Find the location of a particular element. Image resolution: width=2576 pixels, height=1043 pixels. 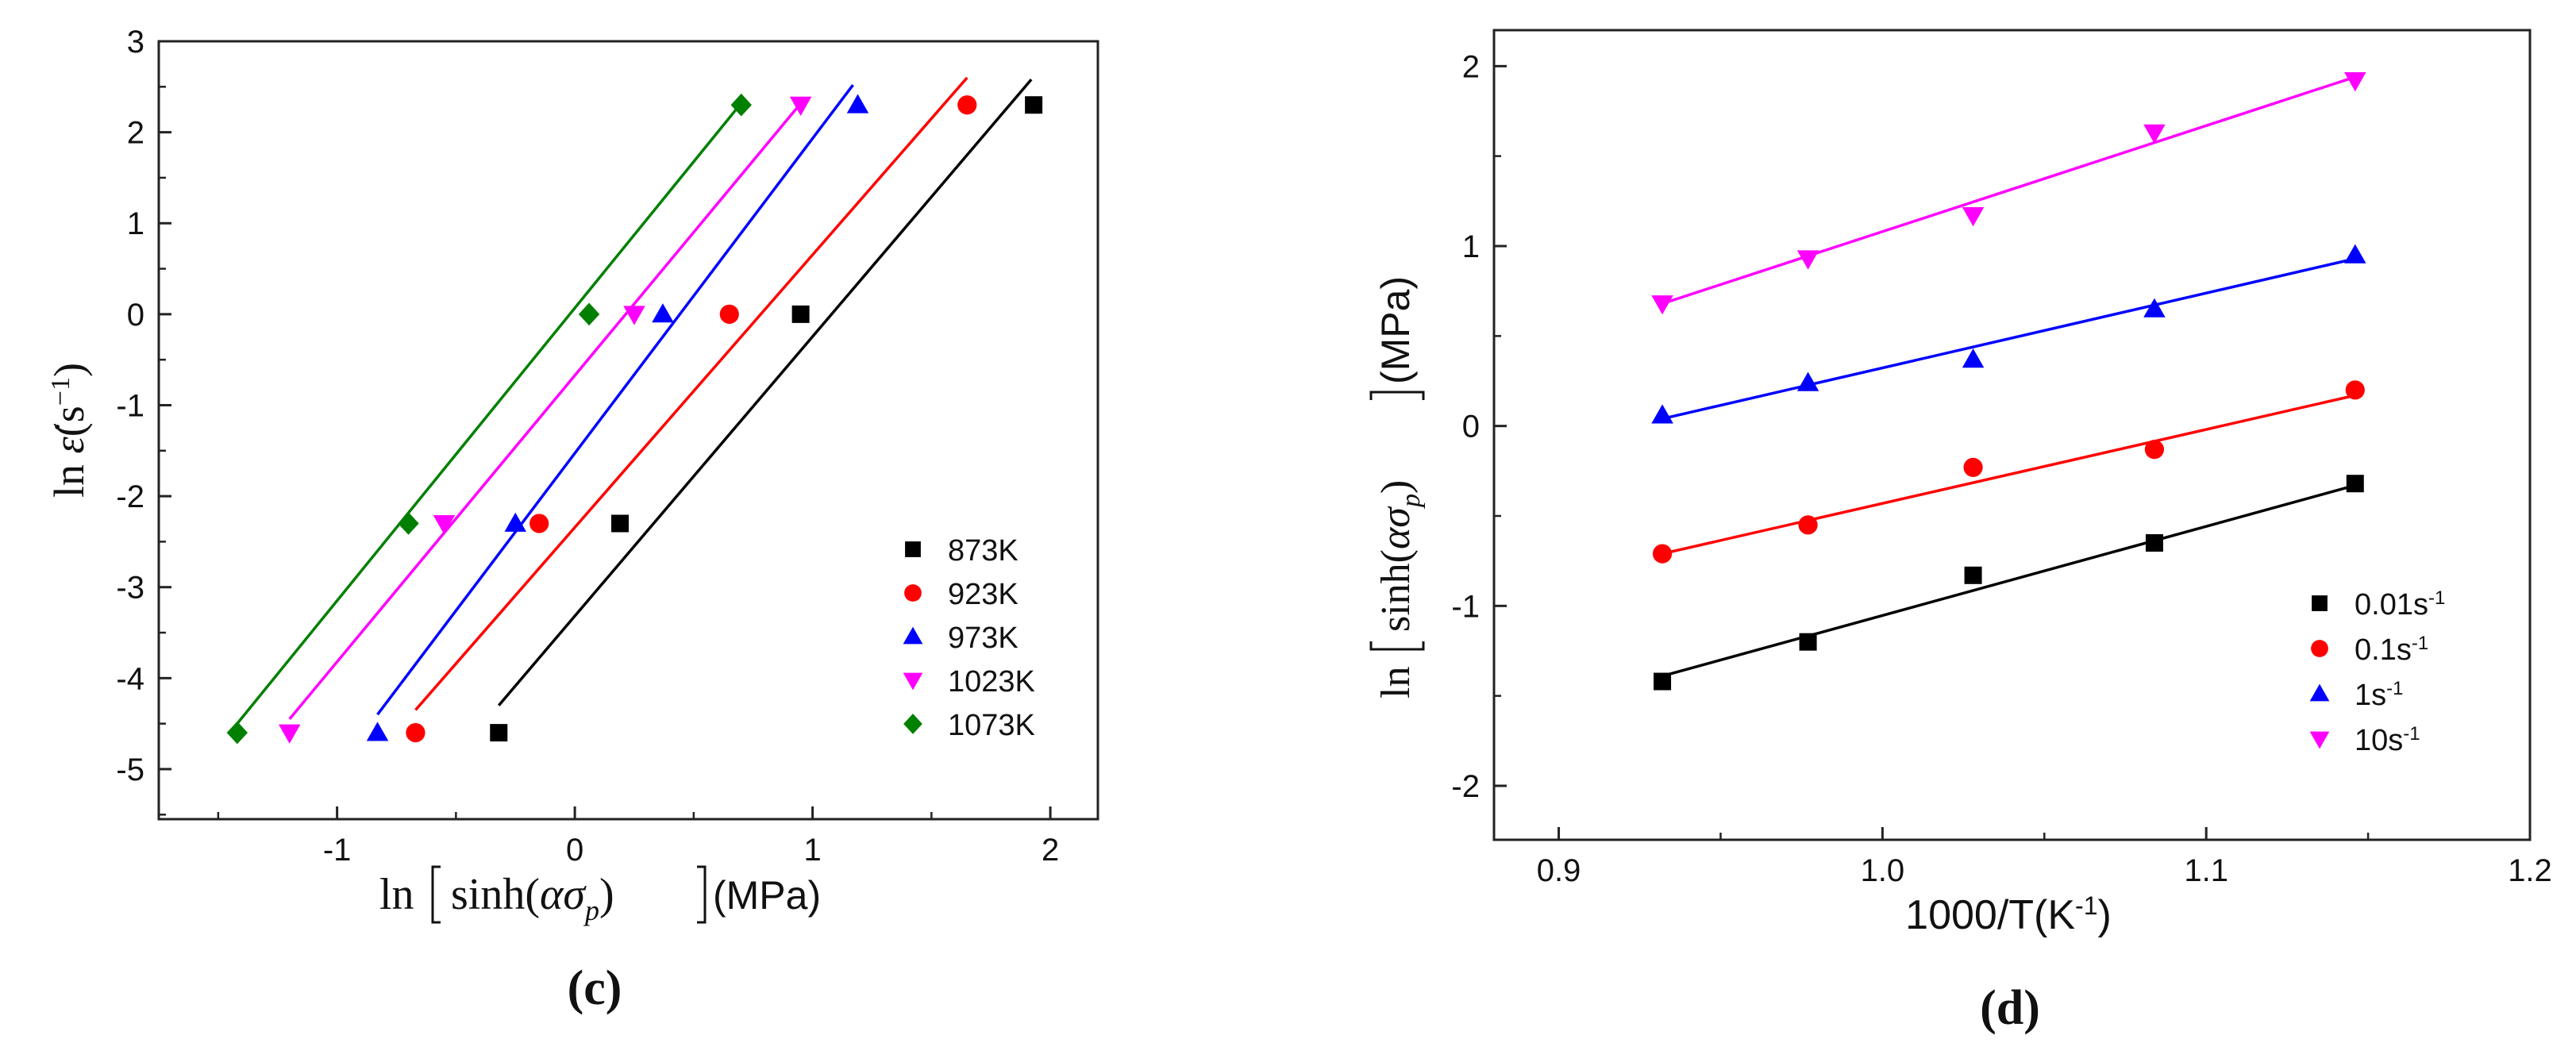

y-tick-label: -3 is located at coordinates (130, 588).